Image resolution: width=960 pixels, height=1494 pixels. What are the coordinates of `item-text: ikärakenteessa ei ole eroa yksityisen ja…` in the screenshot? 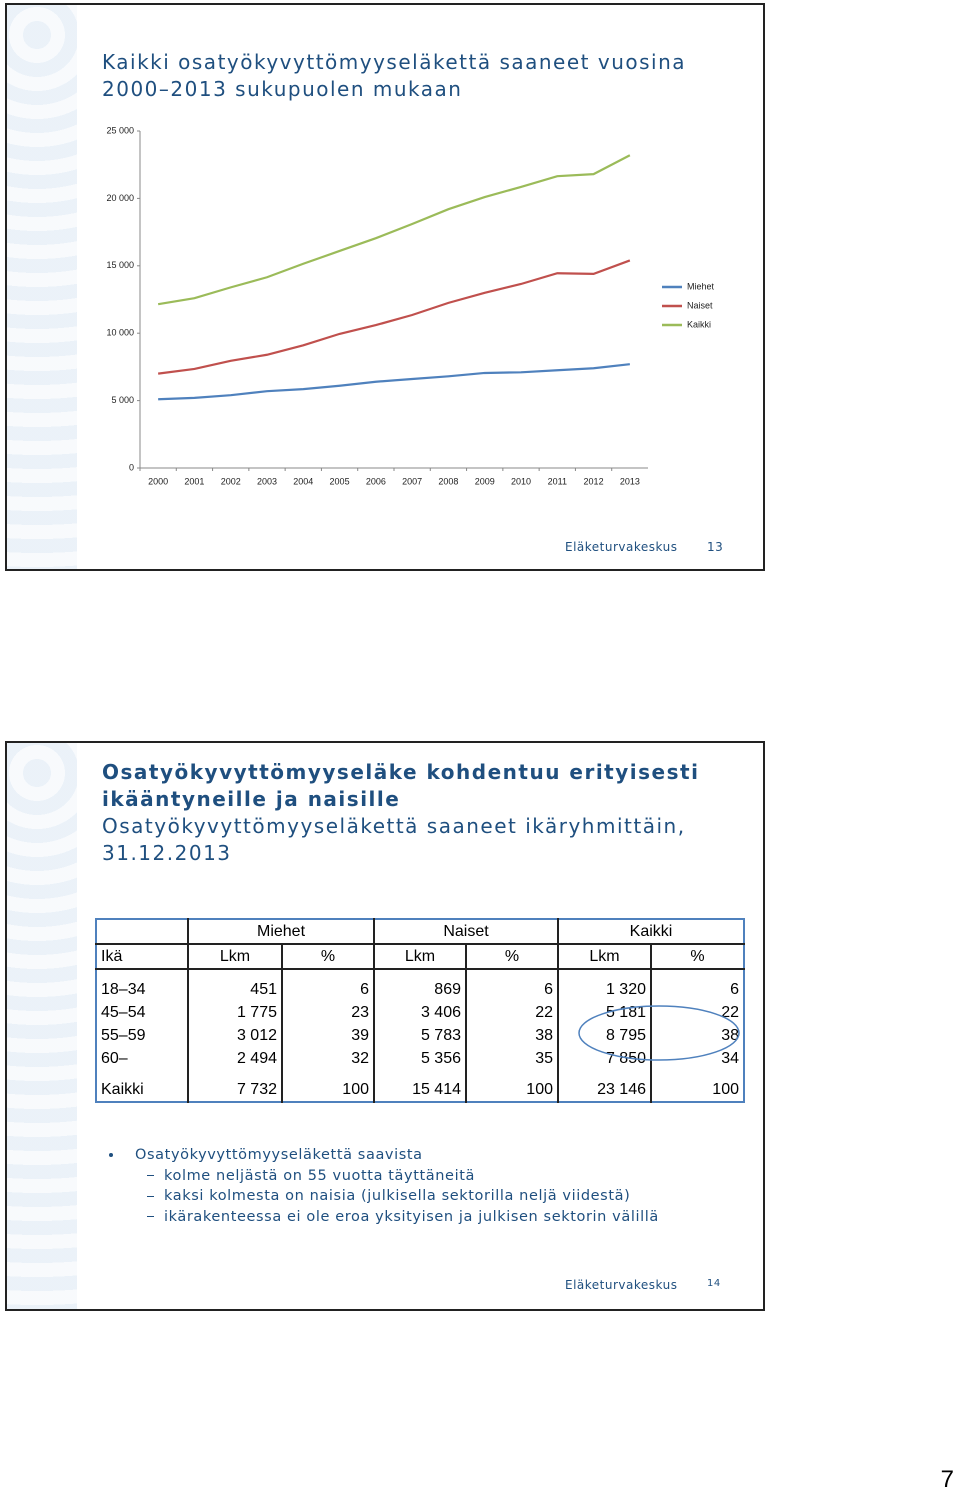 It's located at (411, 1216).